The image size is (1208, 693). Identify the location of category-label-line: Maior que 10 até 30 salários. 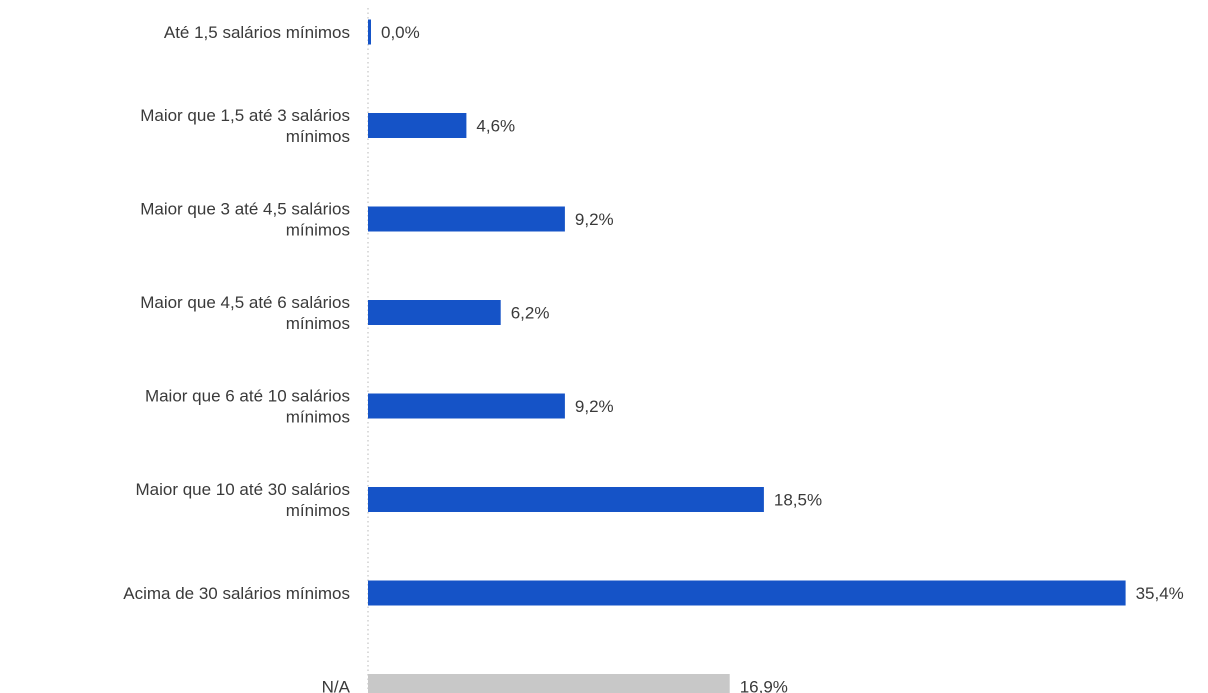
(242, 489).